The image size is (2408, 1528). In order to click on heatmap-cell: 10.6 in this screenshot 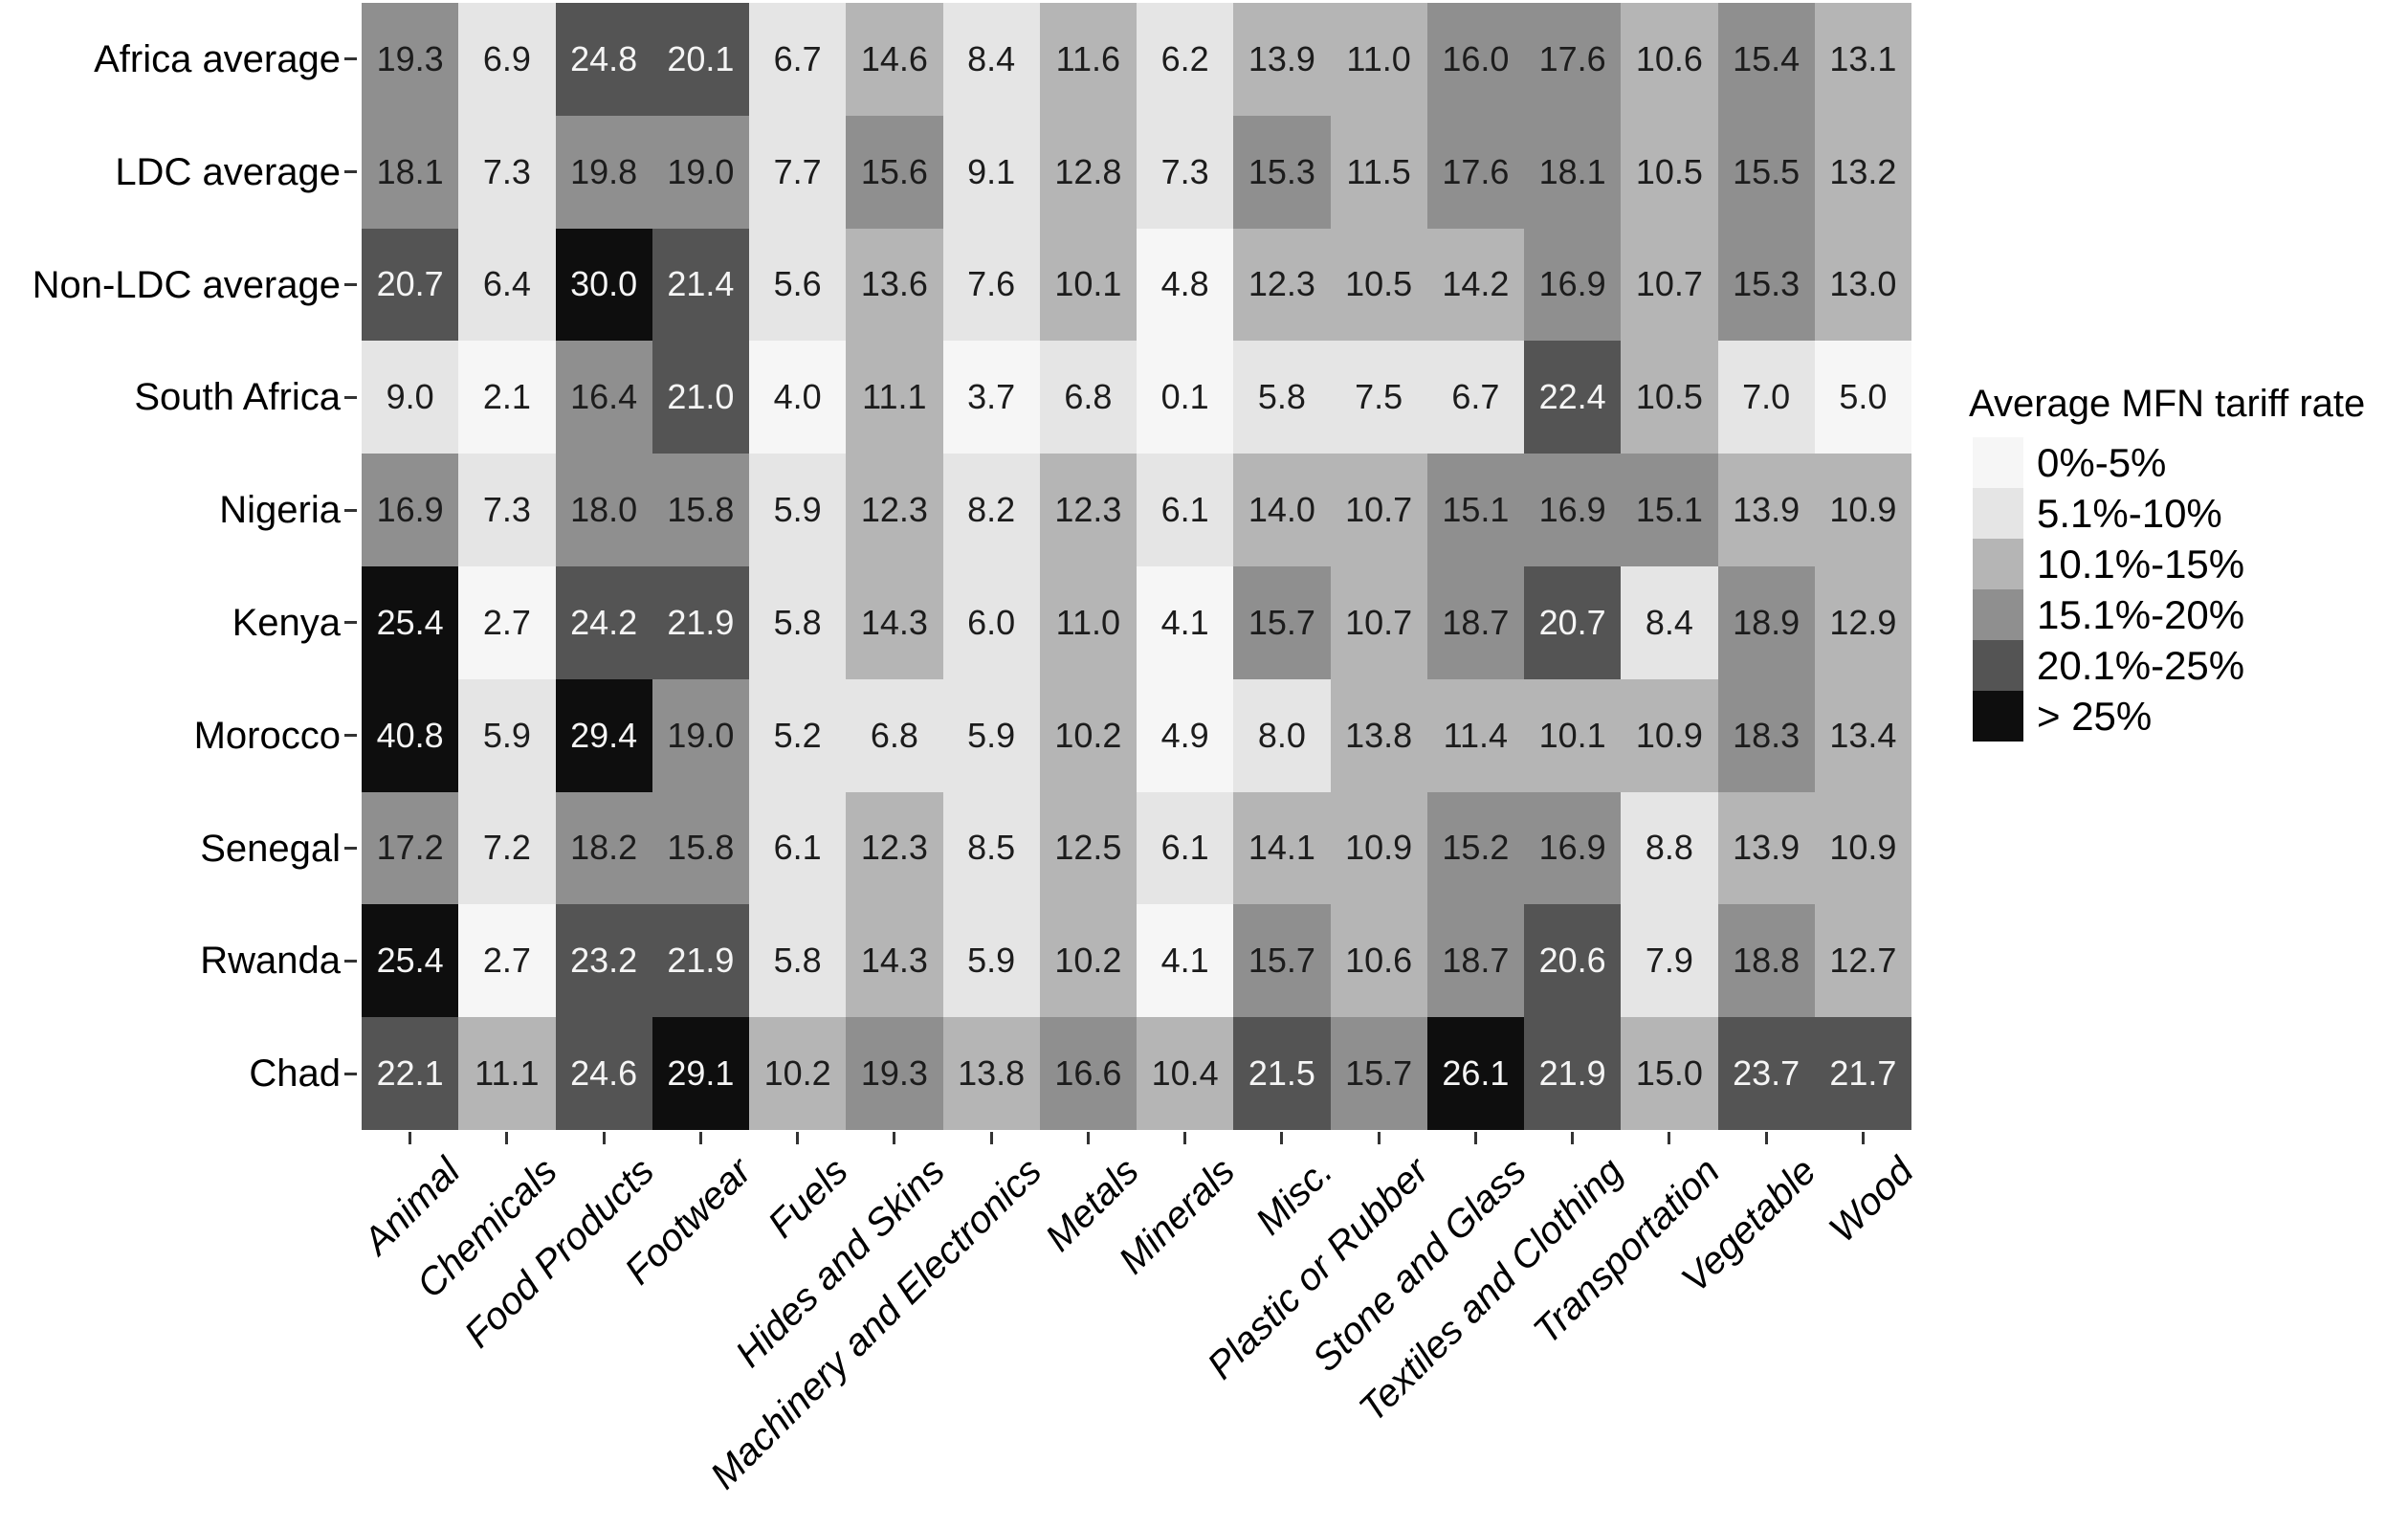, I will do `click(1669, 60)`.